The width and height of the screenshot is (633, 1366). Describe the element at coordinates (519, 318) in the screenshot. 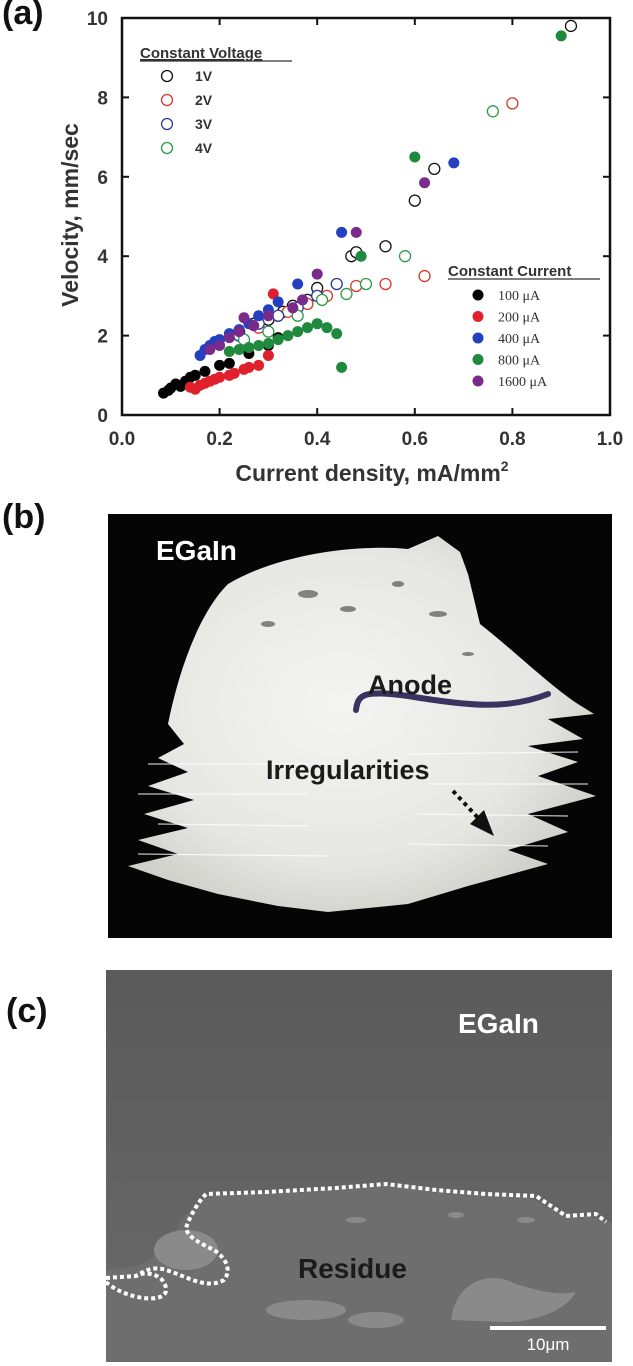

I see `legend-current-label: 200 μA` at that location.